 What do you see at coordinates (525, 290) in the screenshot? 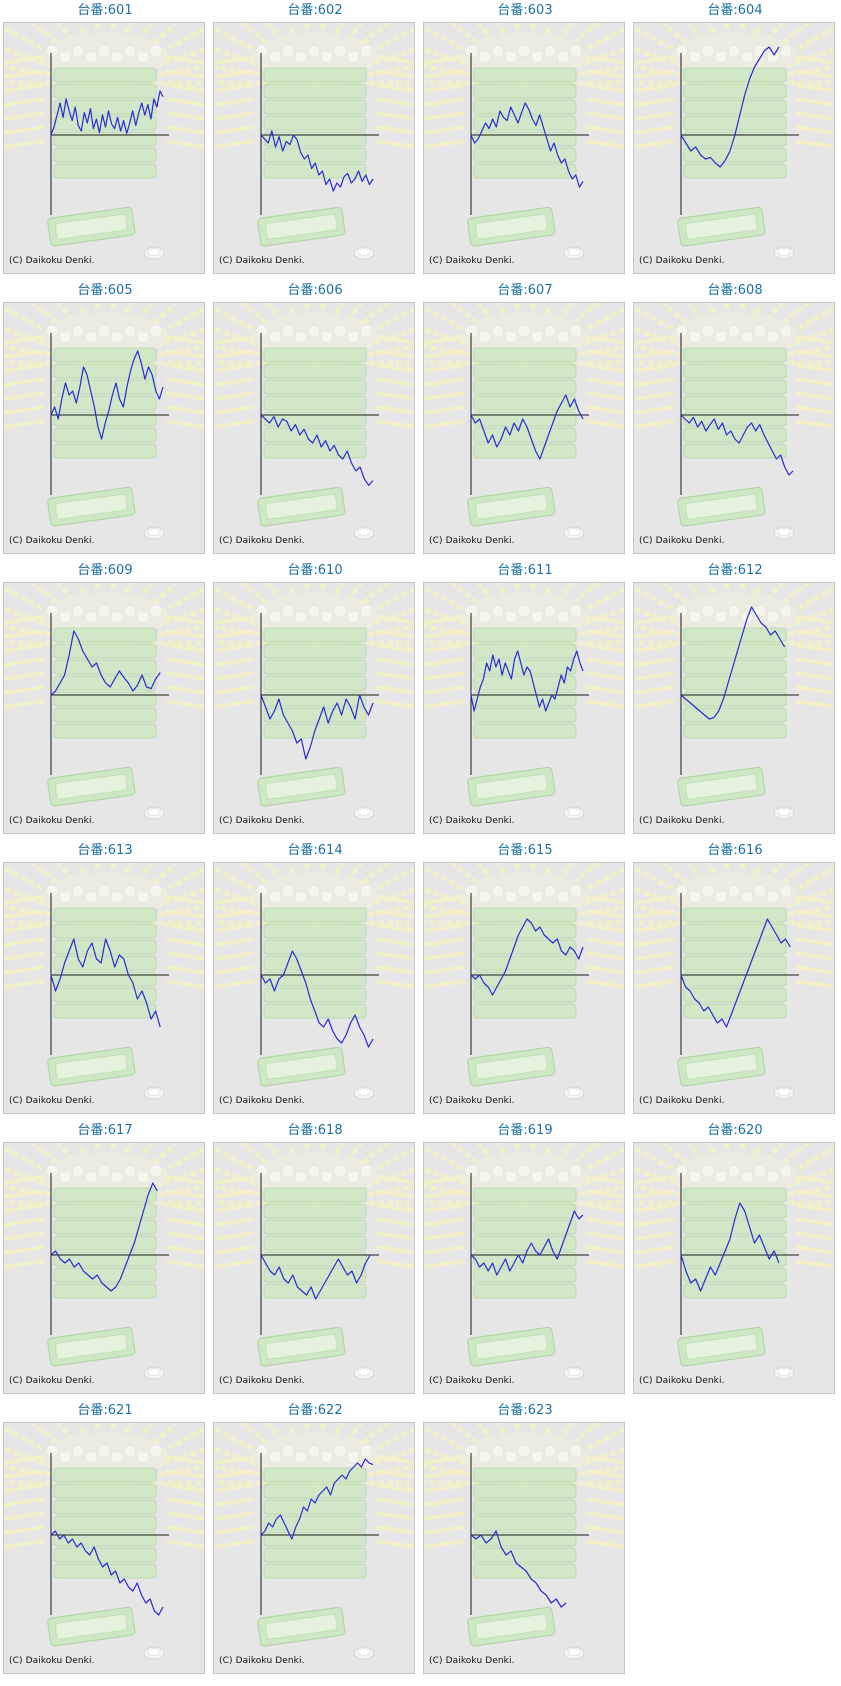
I see `machine-number-link: 台番:607` at bounding box center [525, 290].